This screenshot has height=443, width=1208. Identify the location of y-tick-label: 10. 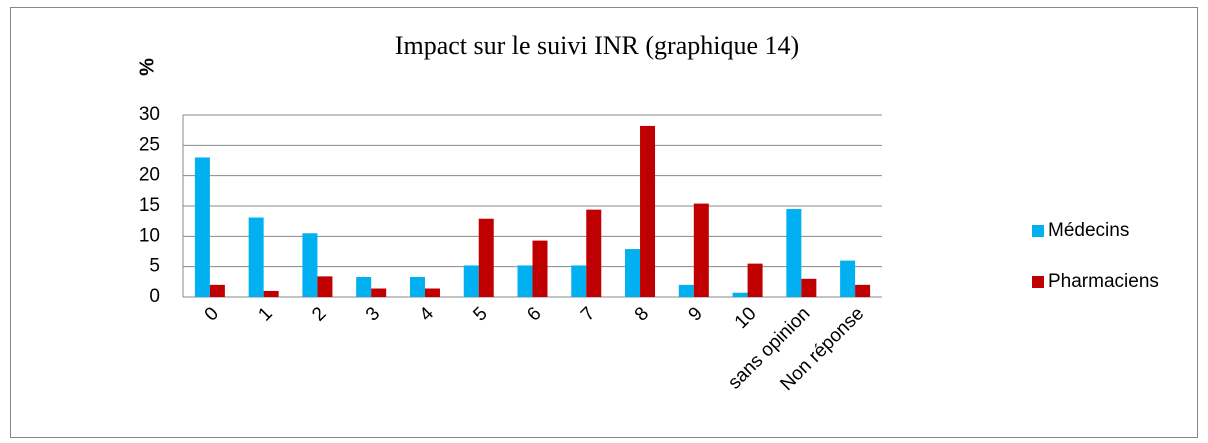
(149, 235).